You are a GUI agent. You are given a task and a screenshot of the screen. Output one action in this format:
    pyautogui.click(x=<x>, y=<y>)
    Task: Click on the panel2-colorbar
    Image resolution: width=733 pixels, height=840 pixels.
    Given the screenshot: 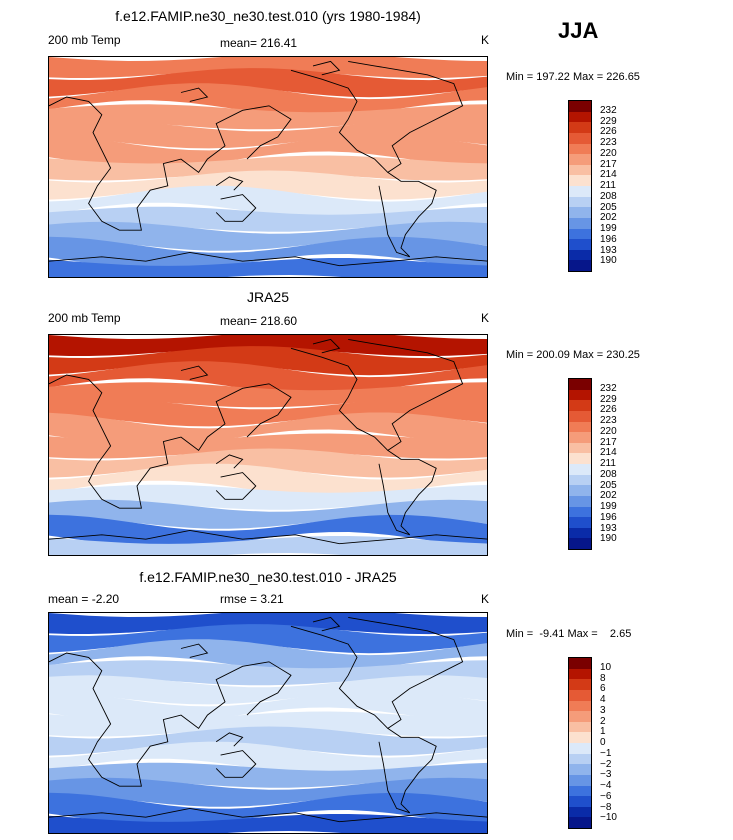 What is the action you would take?
    pyautogui.click(x=580, y=464)
    